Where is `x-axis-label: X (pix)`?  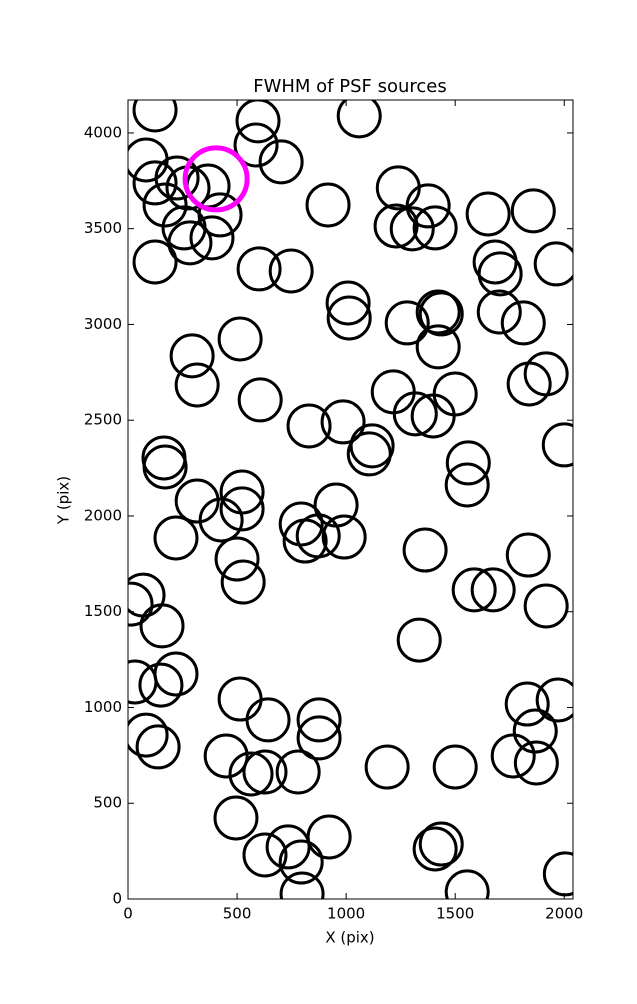
x-axis-label: X (pix) is located at coordinates (349, 938).